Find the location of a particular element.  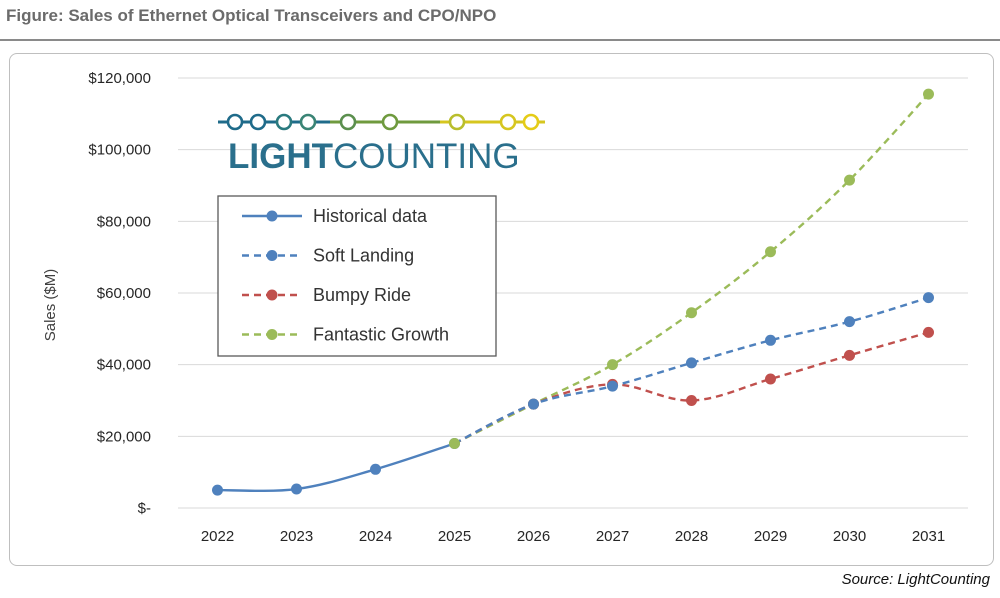

x-tick-label: 2031 is located at coordinates (928, 536).